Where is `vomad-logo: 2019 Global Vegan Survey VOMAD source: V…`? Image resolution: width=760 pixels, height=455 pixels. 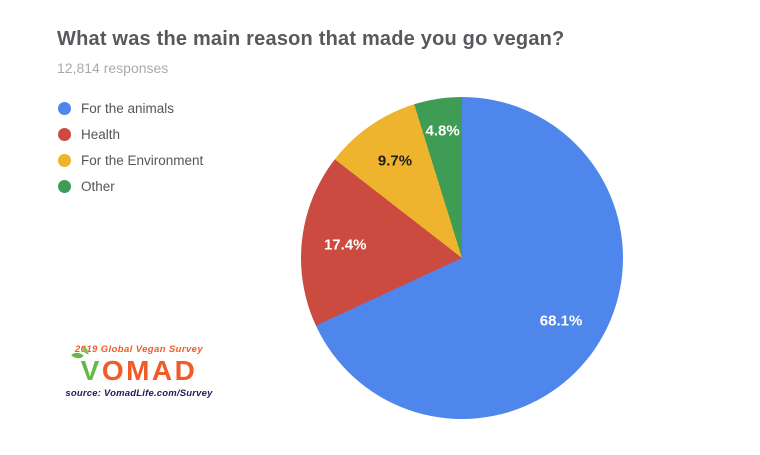
vomad-logo: 2019 Global Vegan Survey VOMAD source: V… is located at coordinates (139, 371).